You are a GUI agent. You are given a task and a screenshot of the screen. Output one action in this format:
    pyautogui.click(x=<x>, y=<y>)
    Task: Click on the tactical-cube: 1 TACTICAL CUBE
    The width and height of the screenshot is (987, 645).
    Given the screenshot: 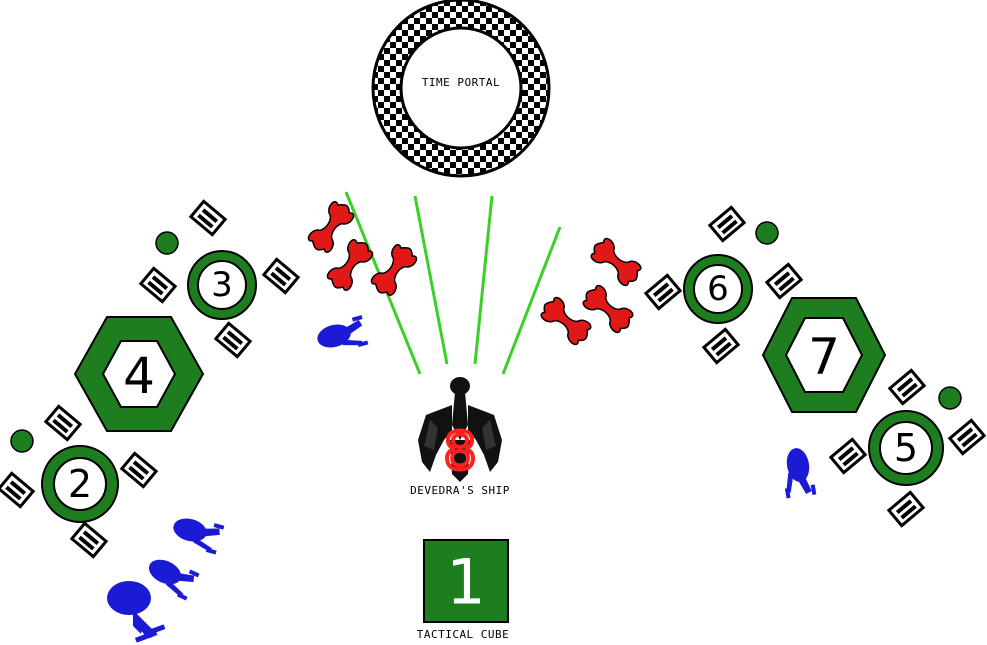 What is the action you would take?
    pyautogui.click(x=463, y=590)
    